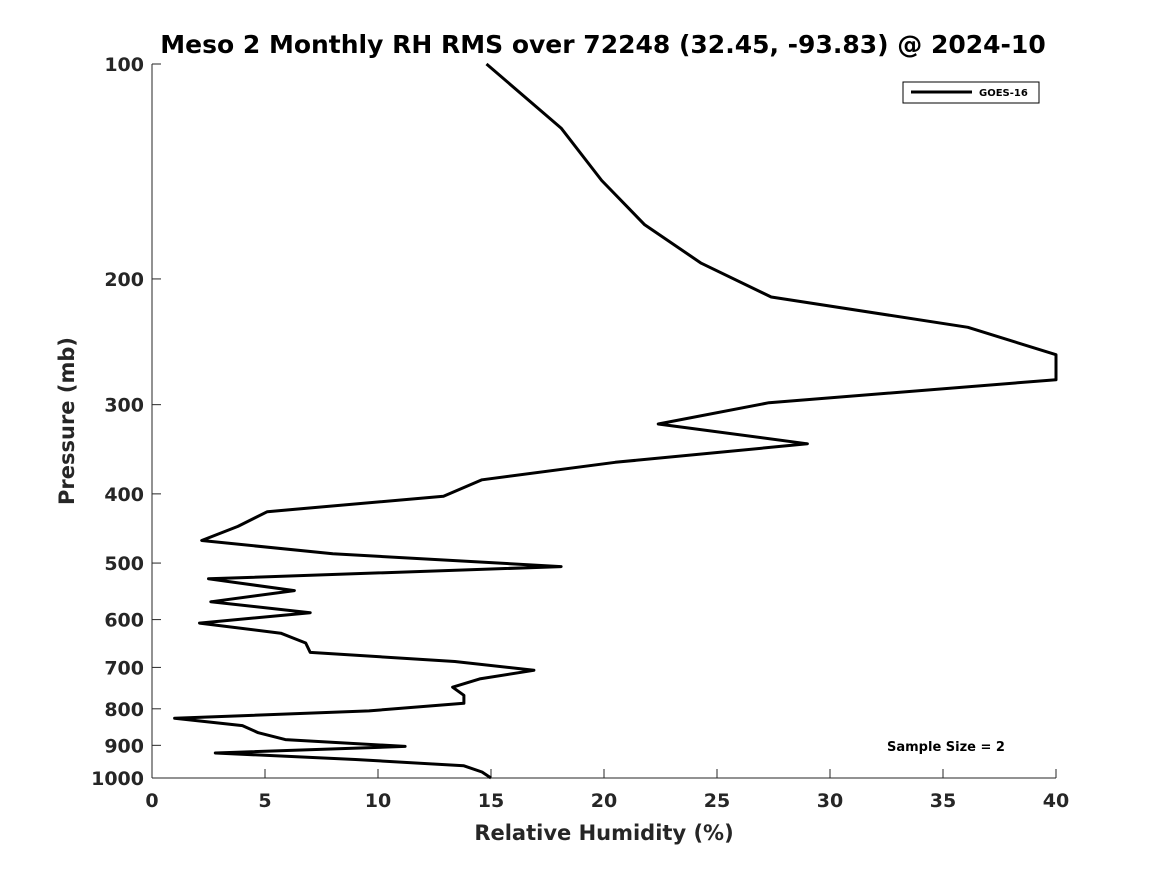  Describe the element at coordinates (124, 495) in the screenshot. I see `y-tick-label: 400` at that location.